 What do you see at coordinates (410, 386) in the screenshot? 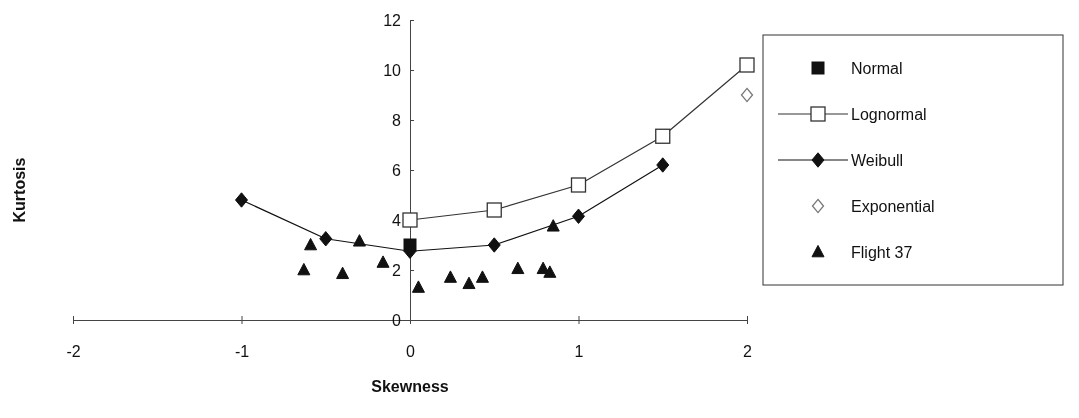
I see `x-axis-title: Skewness` at bounding box center [410, 386].